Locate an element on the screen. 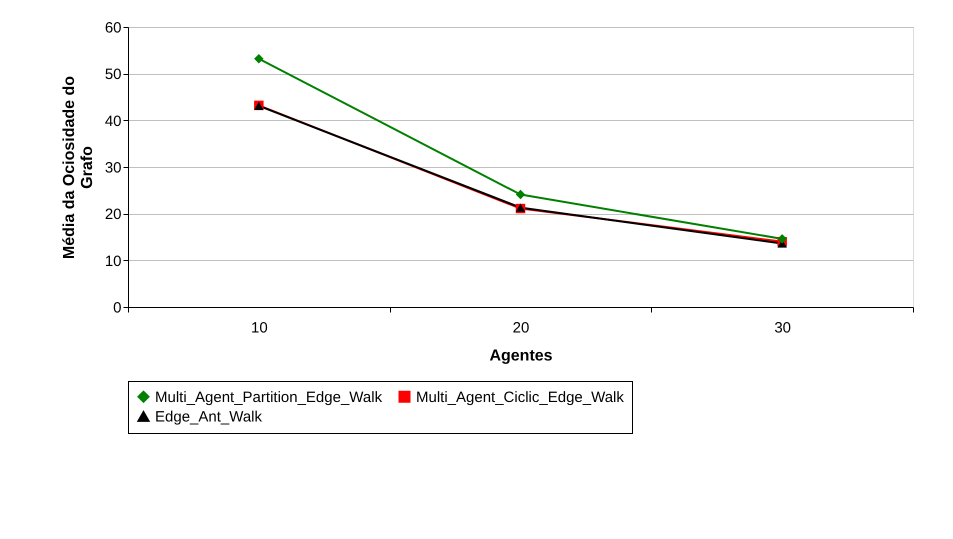 Image resolution: width=953 pixels, height=539 pixels. x-tick-label: 20 is located at coordinates (521, 328).